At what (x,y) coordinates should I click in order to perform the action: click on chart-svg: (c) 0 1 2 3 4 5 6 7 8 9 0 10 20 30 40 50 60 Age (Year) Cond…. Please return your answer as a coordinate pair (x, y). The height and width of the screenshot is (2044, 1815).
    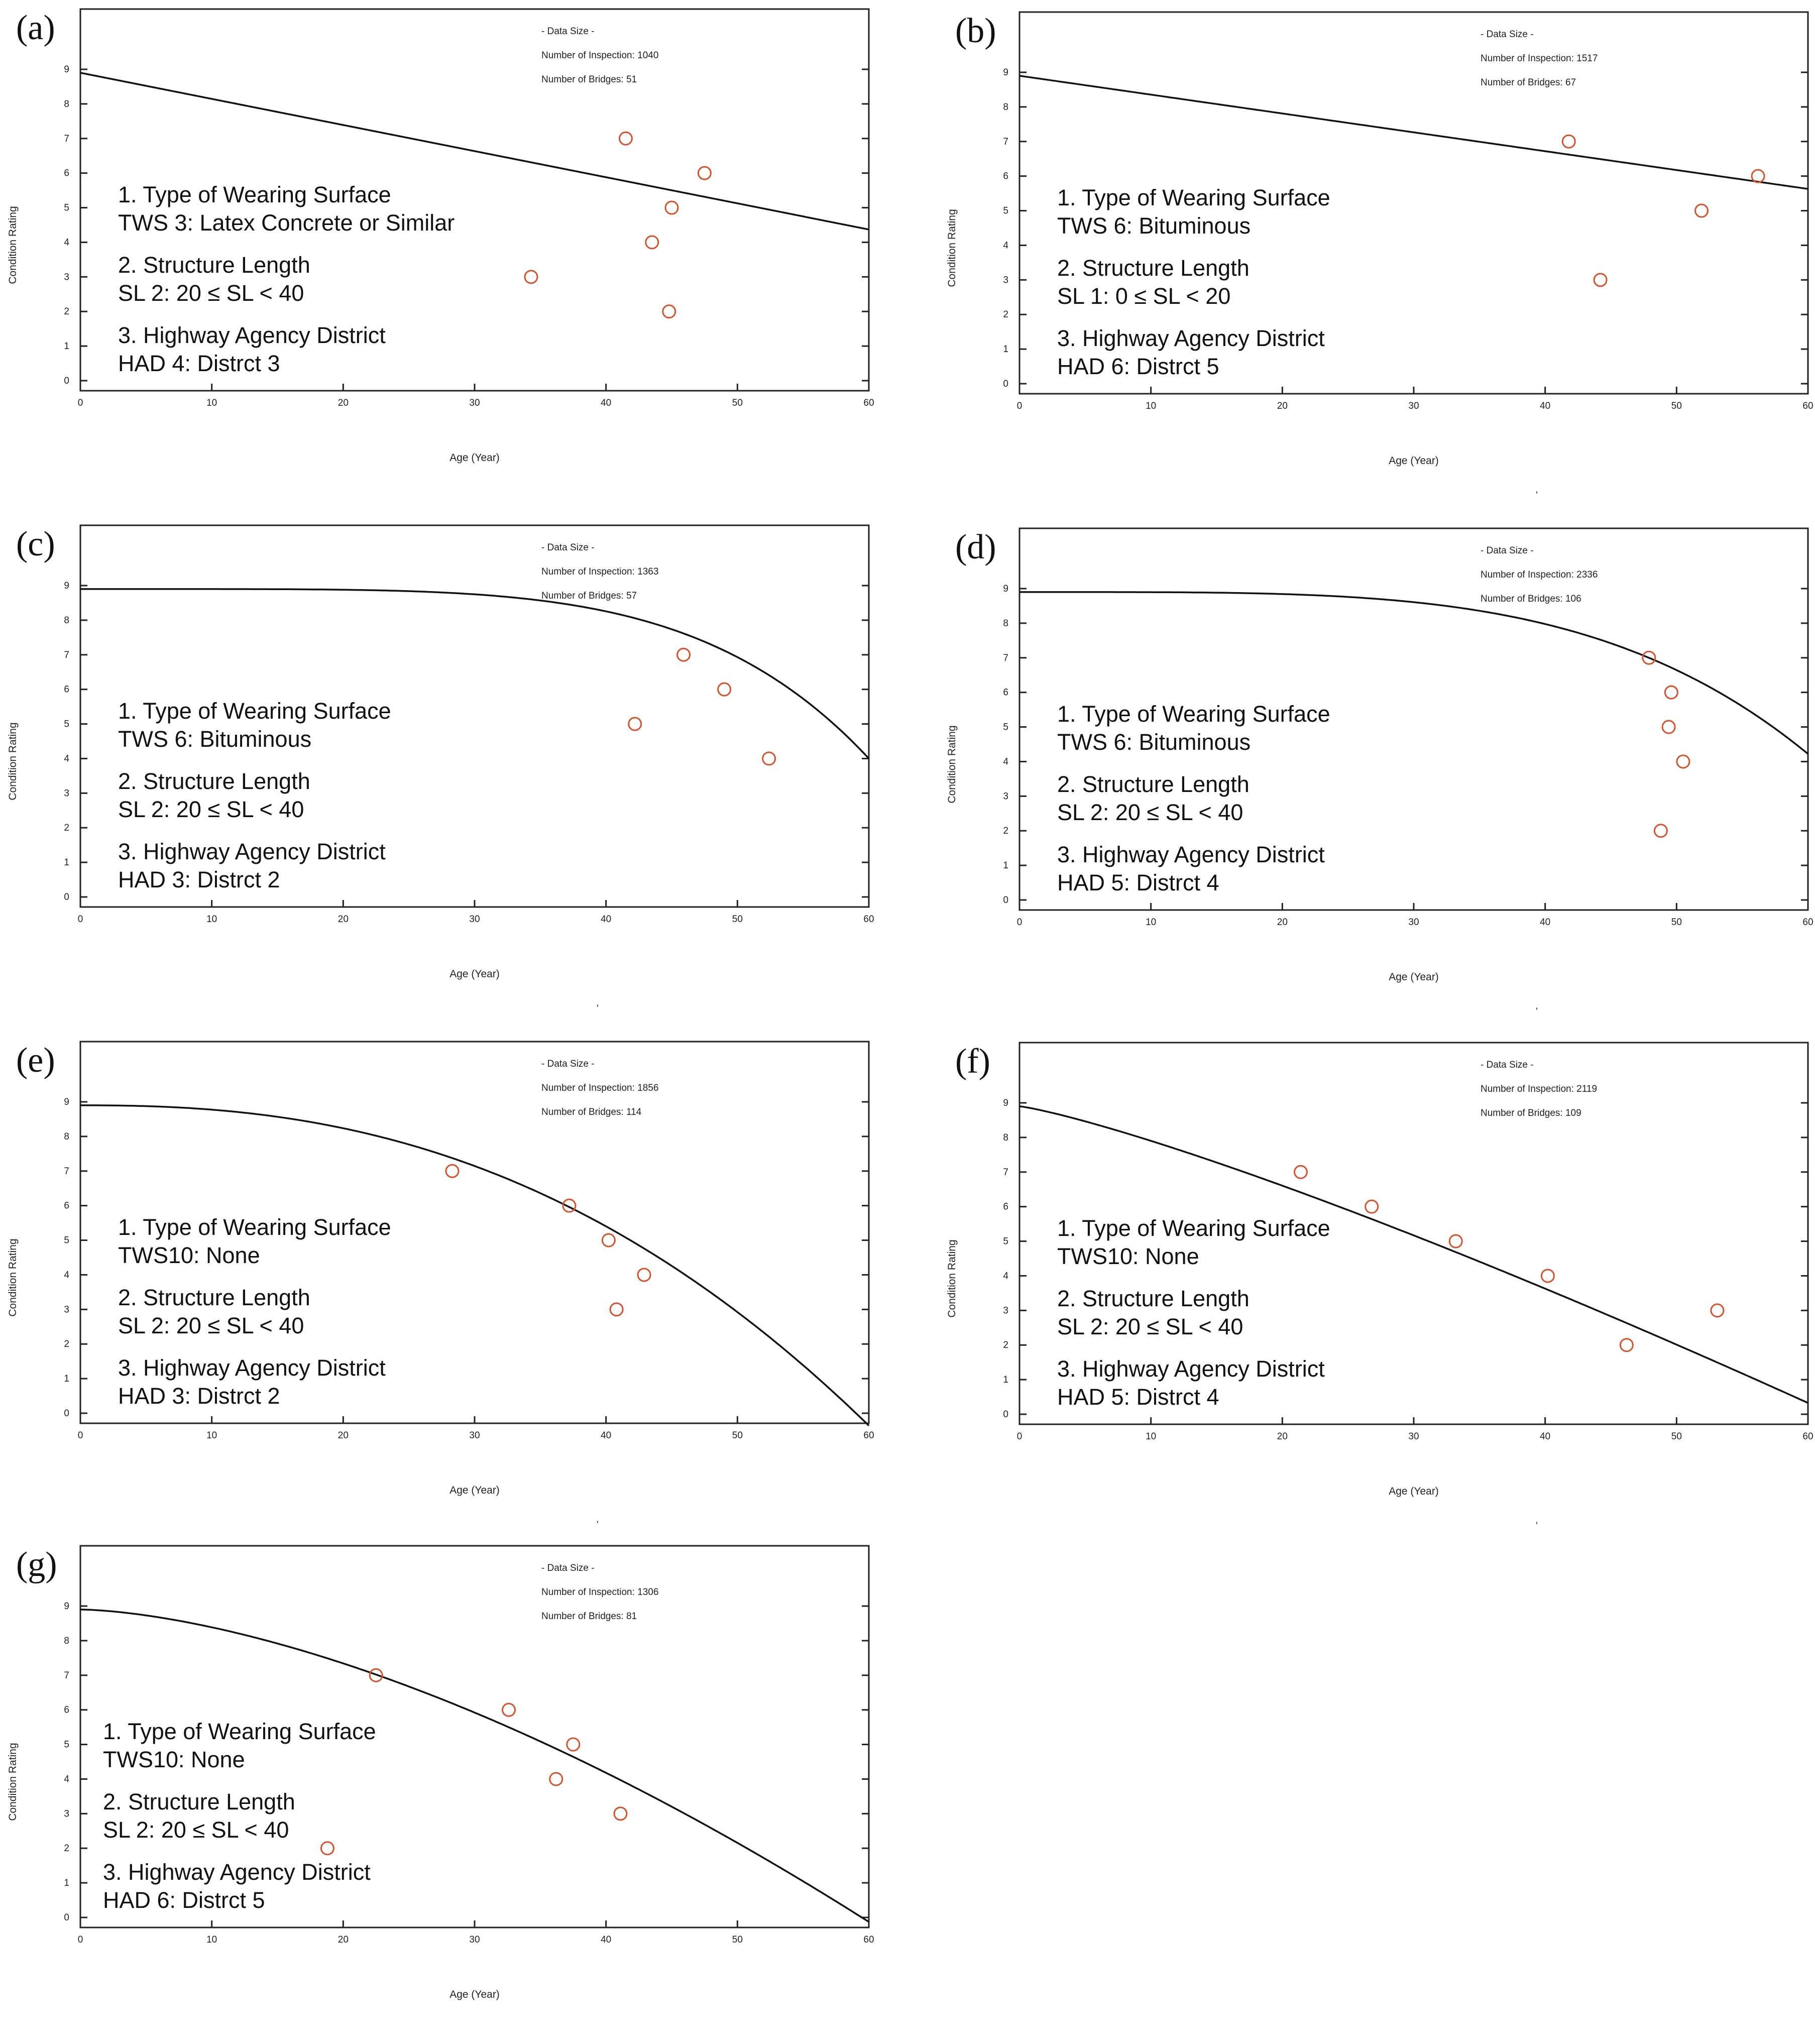
    Looking at the image, I should click on (440, 769).